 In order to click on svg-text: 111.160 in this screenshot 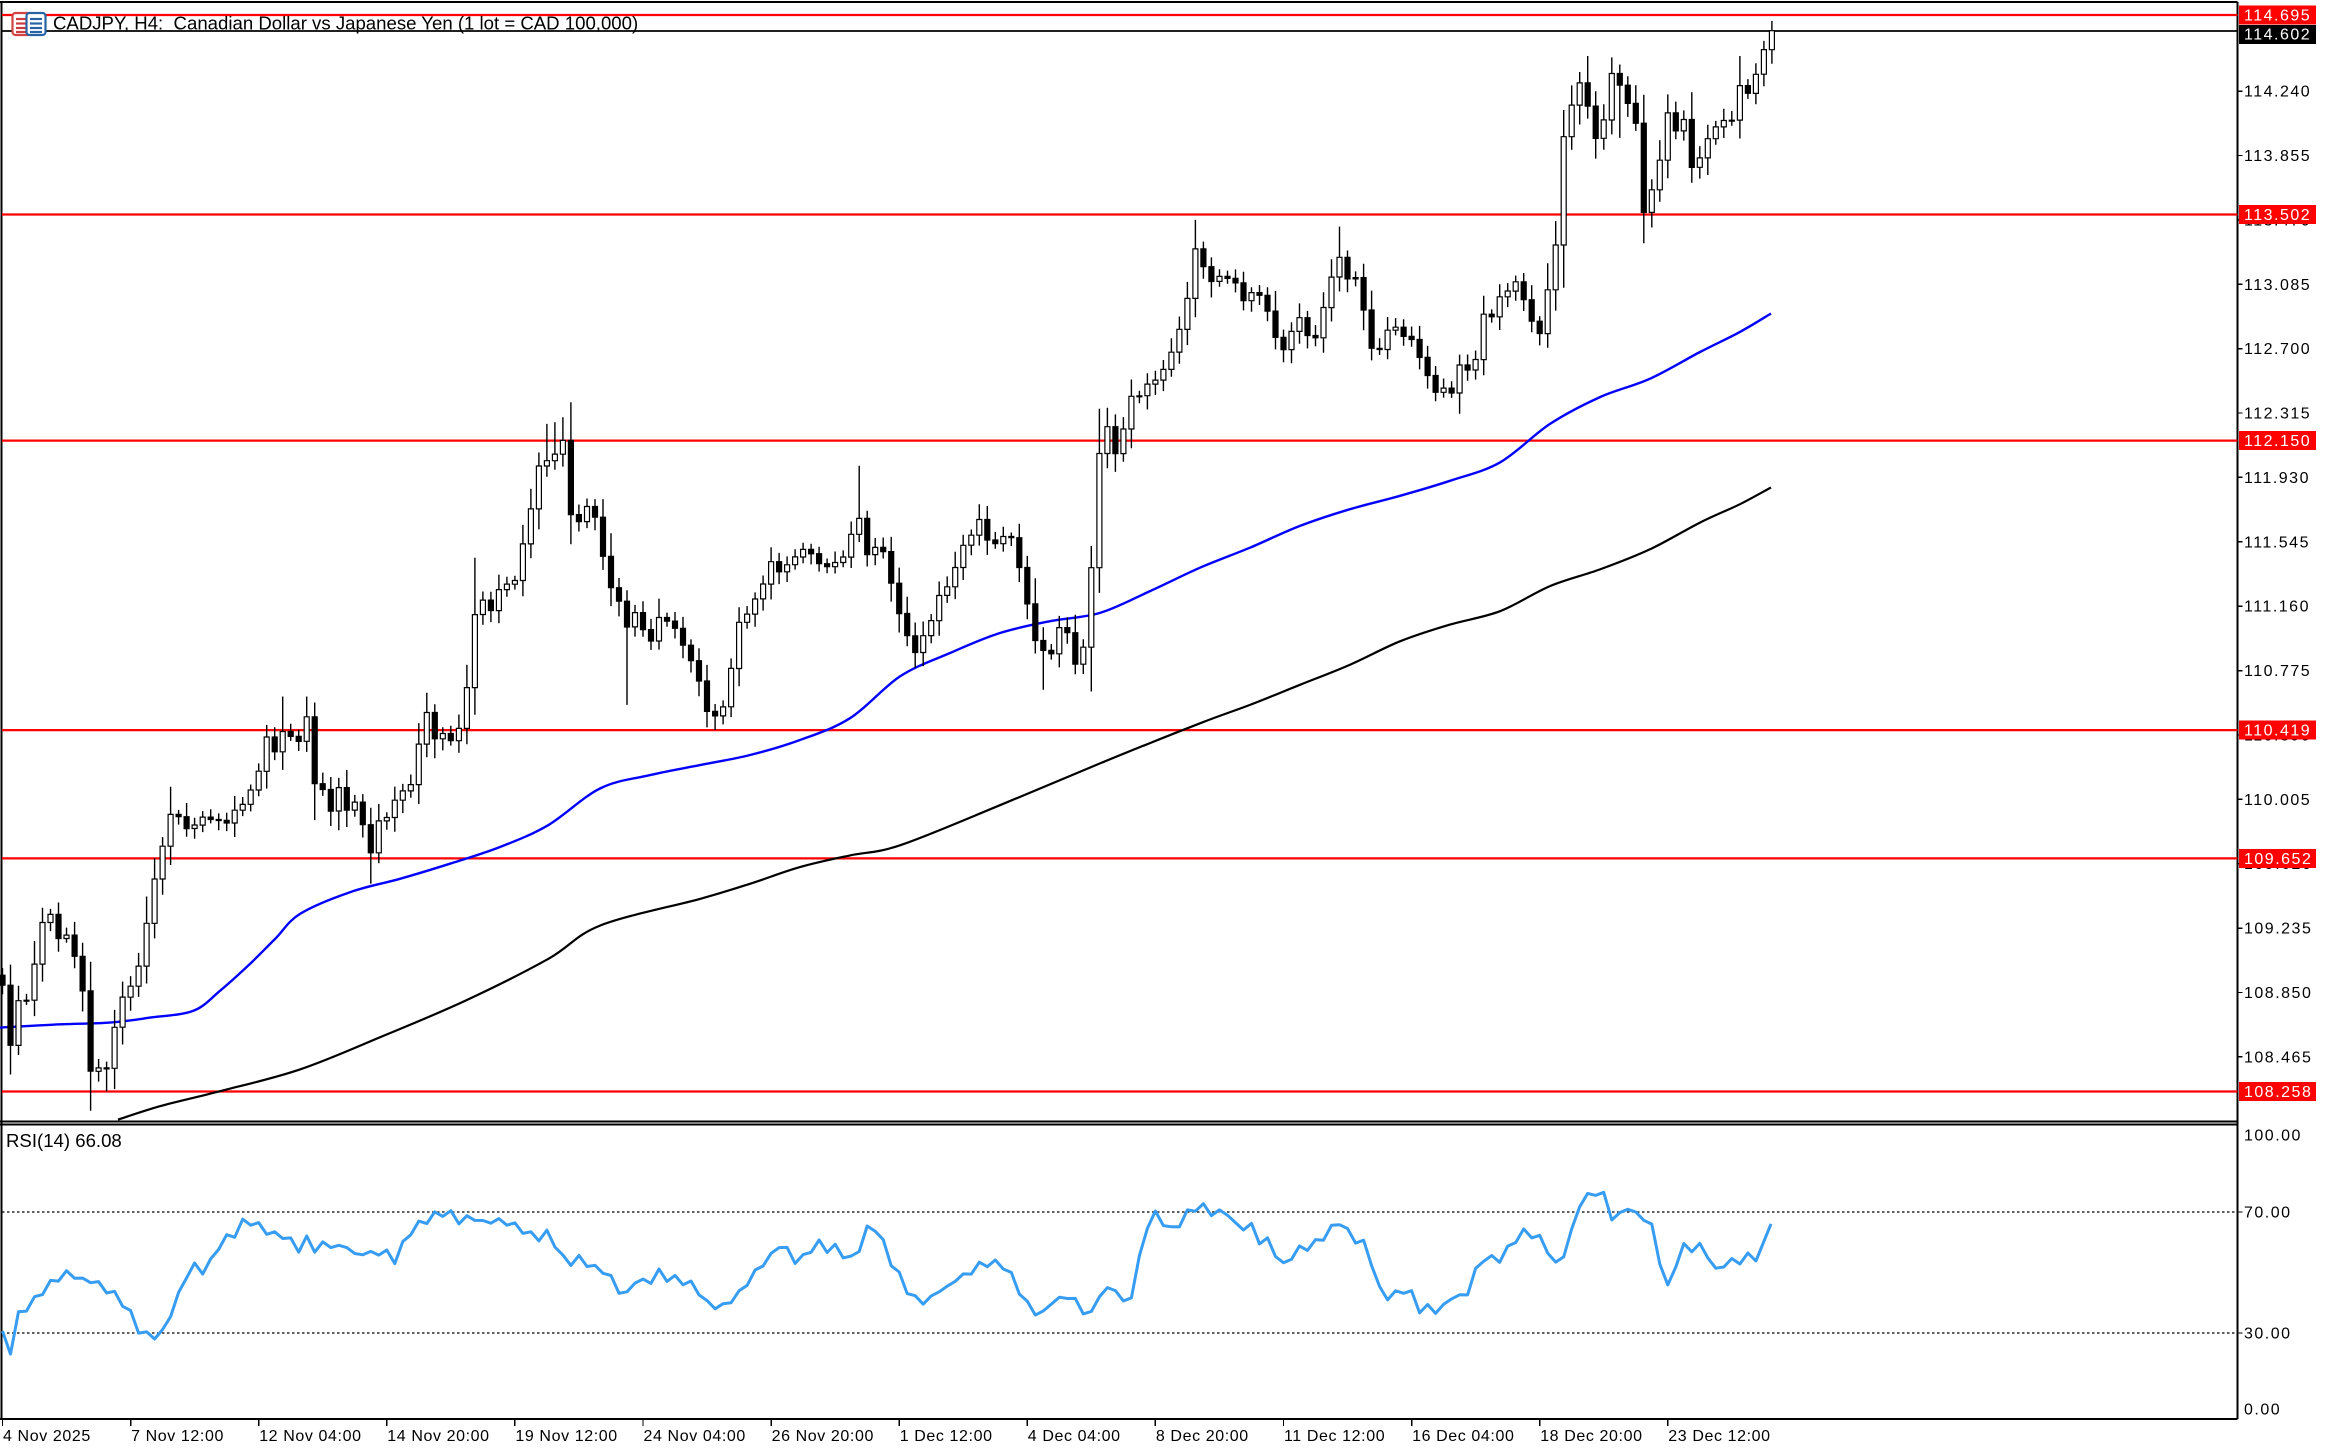, I will do `click(2277, 607)`.